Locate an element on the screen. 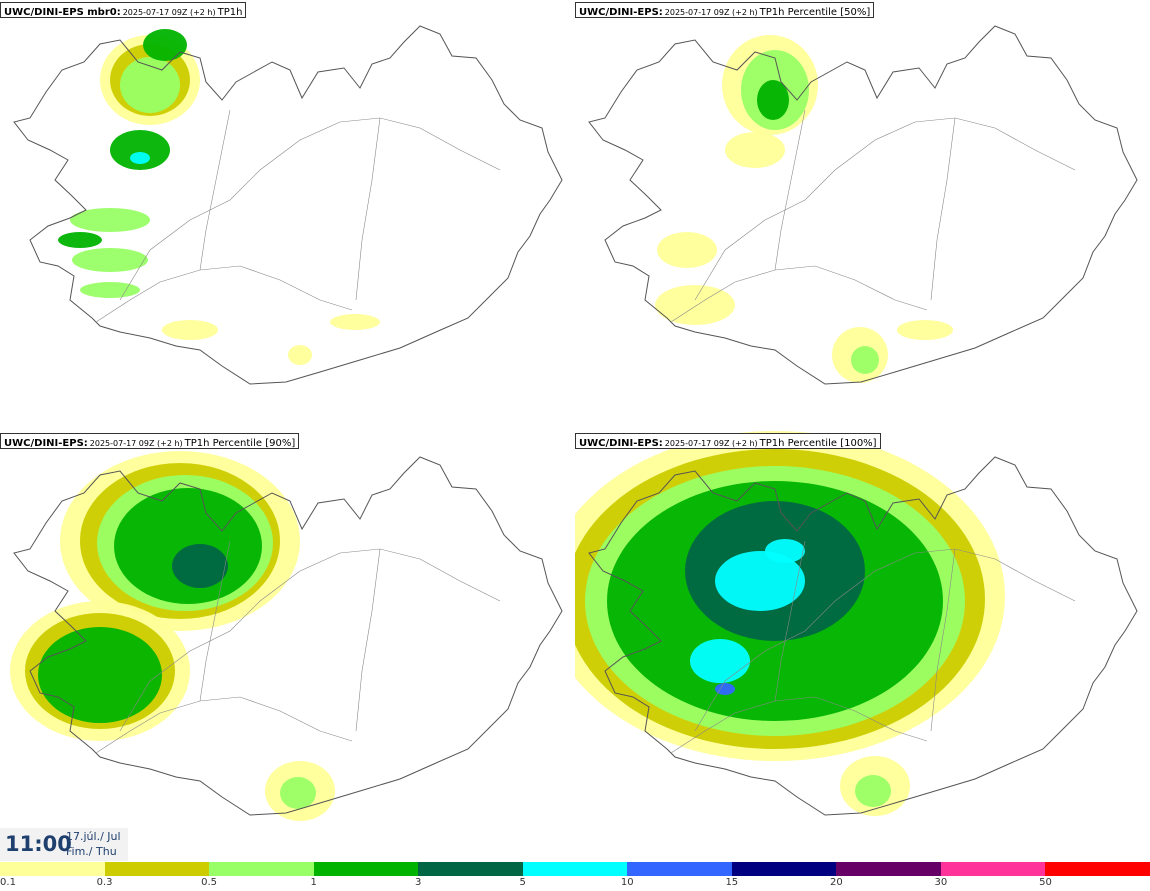 The width and height of the screenshot is (1150, 891). colorbar-tick-label: 1 is located at coordinates (313, 882).